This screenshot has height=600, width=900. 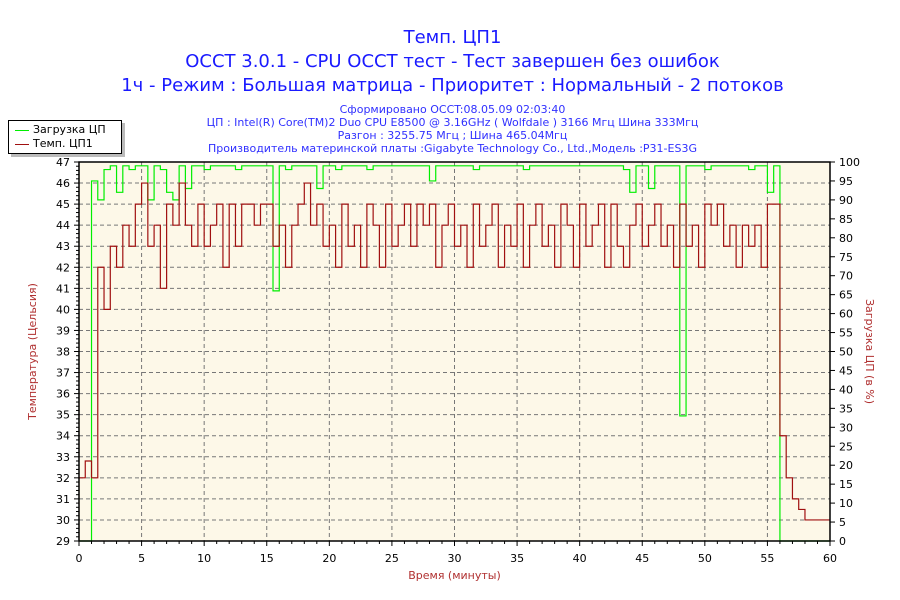 What do you see at coordinates (642, 558) in the screenshot?
I see `x-tick-label: 45` at bounding box center [642, 558].